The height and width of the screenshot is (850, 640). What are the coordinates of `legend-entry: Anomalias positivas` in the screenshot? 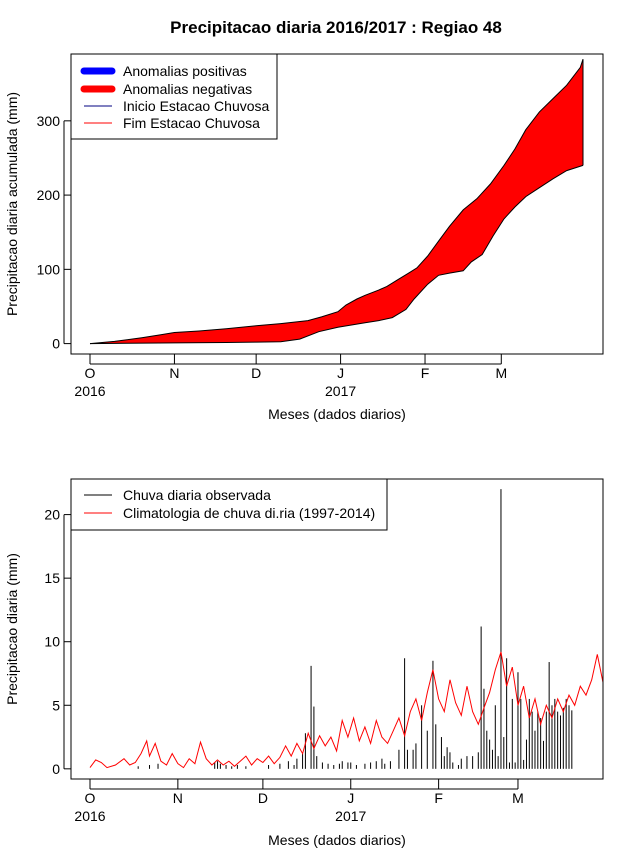 It's located at (163, 71).